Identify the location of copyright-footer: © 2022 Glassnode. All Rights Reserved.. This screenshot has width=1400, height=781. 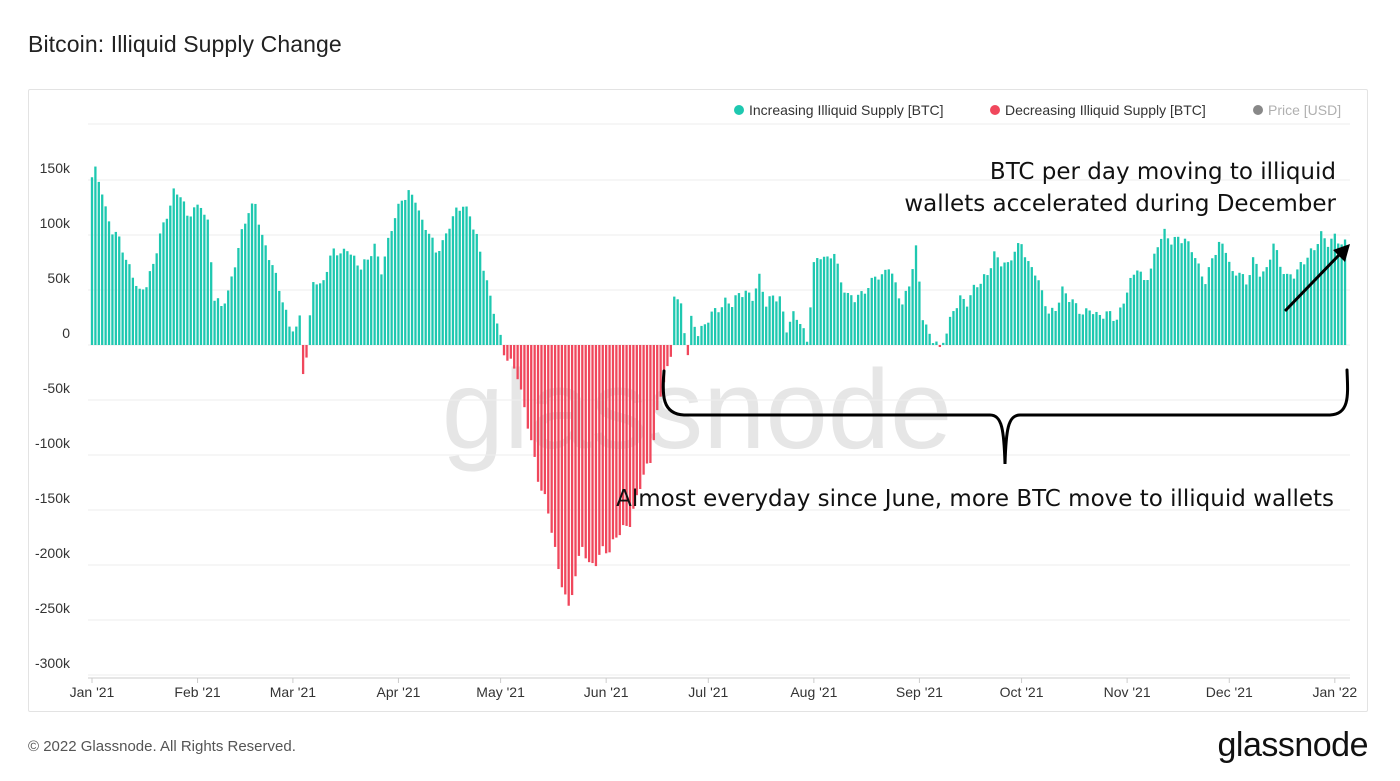
(162, 746).